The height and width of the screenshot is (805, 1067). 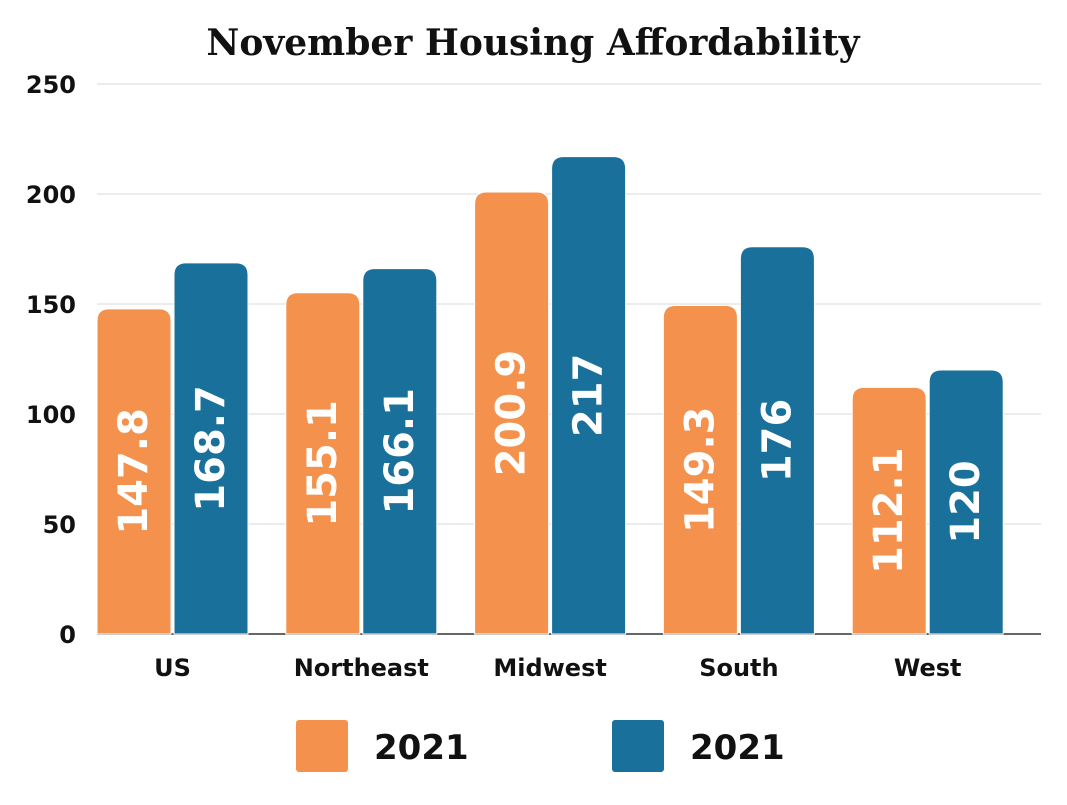 I want to click on y-tick-label: 100, so click(x=51, y=415).